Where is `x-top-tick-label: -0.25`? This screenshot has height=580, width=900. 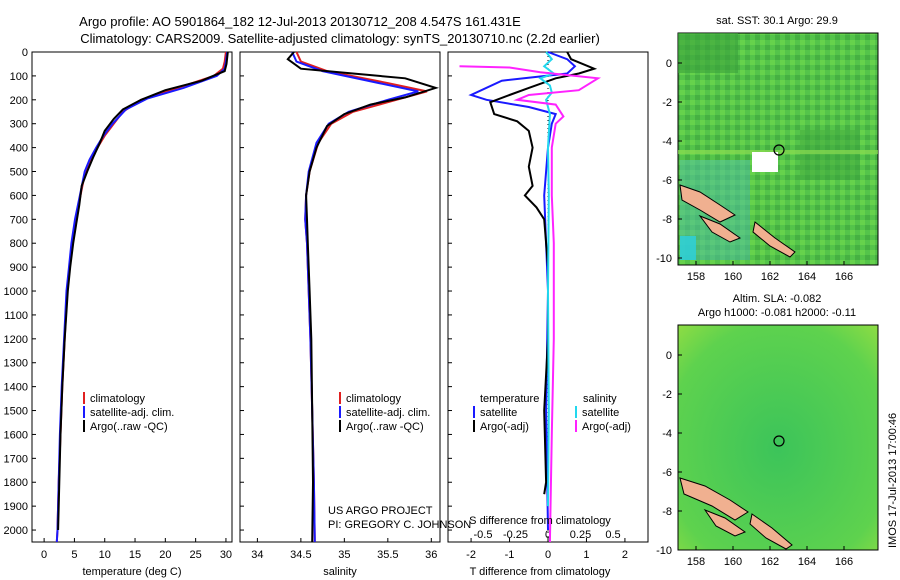
x-top-tick-label: -0.25 is located at coordinates (515, 535).